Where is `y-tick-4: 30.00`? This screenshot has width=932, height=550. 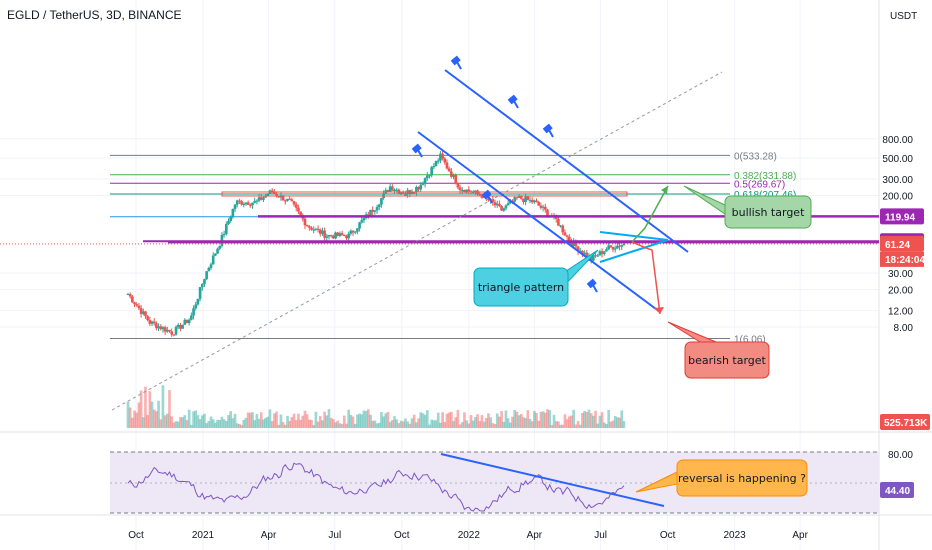 y-tick-4: 30.00 is located at coordinates (900, 274).